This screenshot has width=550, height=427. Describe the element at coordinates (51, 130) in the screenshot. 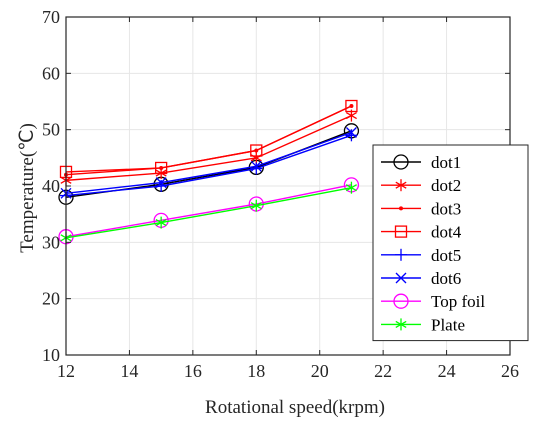

I see `y-tick-label-4: 50` at that location.